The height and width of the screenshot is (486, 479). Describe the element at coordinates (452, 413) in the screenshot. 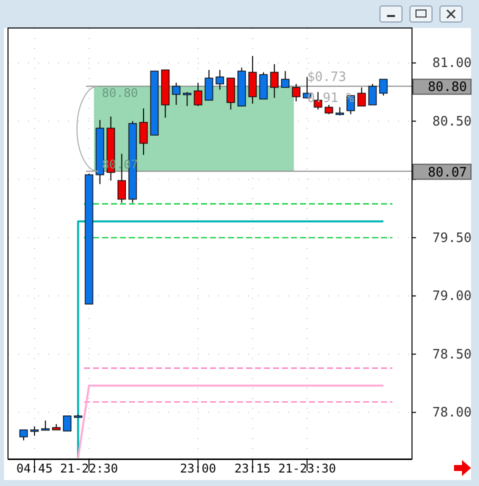

I see `y-tick-label: 78.00` at that location.